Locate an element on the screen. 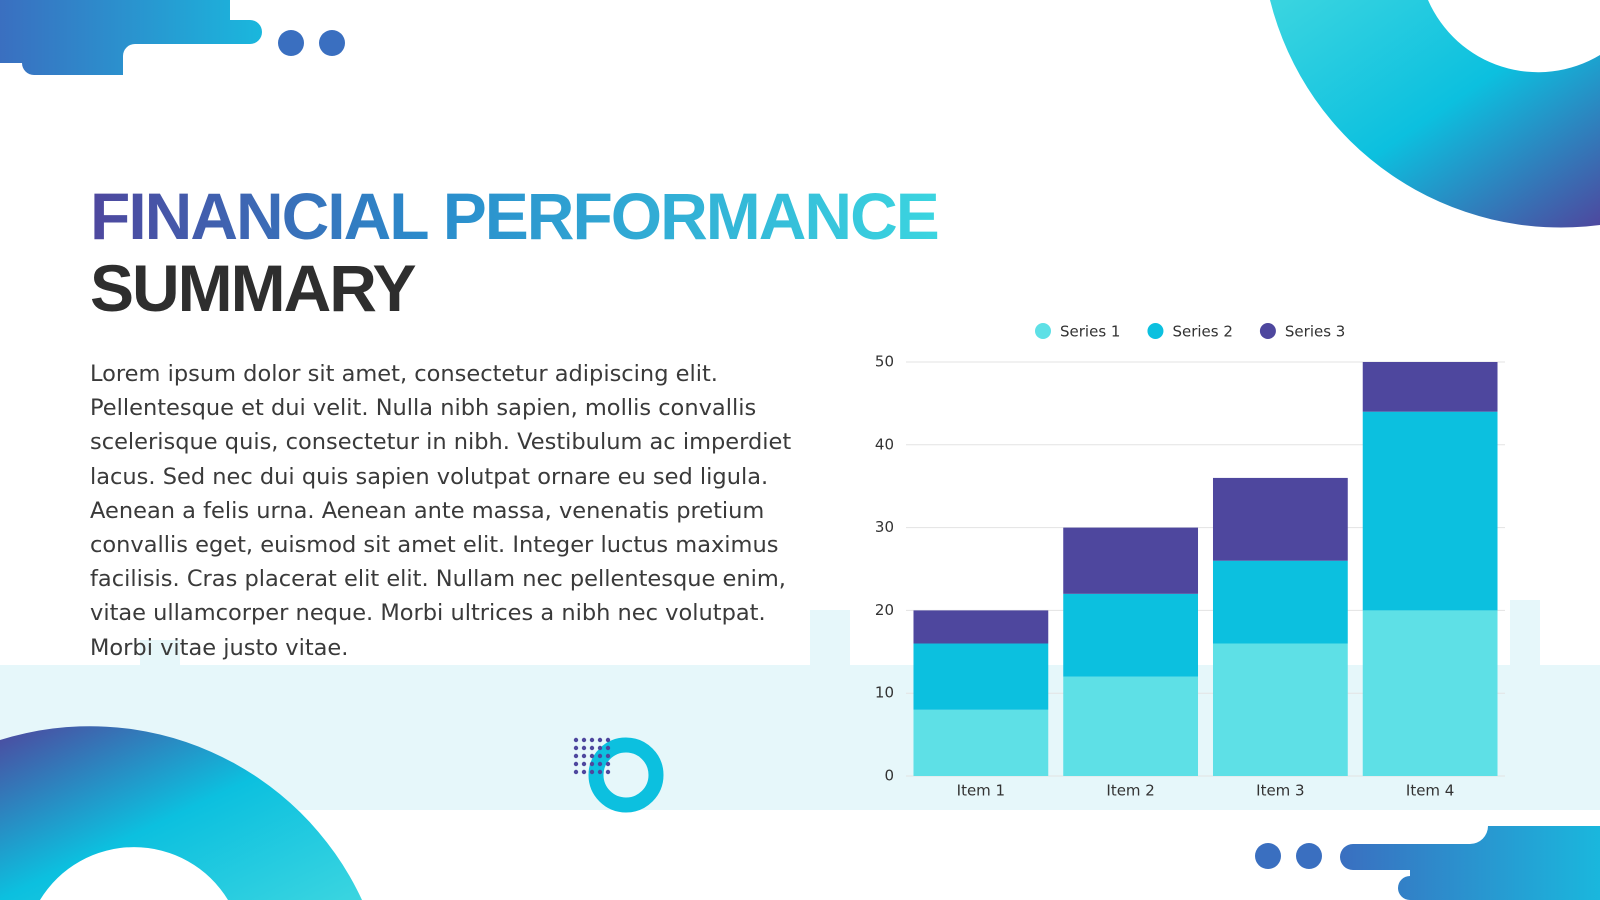  y-tick-label: 0 is located at coordinates (889, 776).